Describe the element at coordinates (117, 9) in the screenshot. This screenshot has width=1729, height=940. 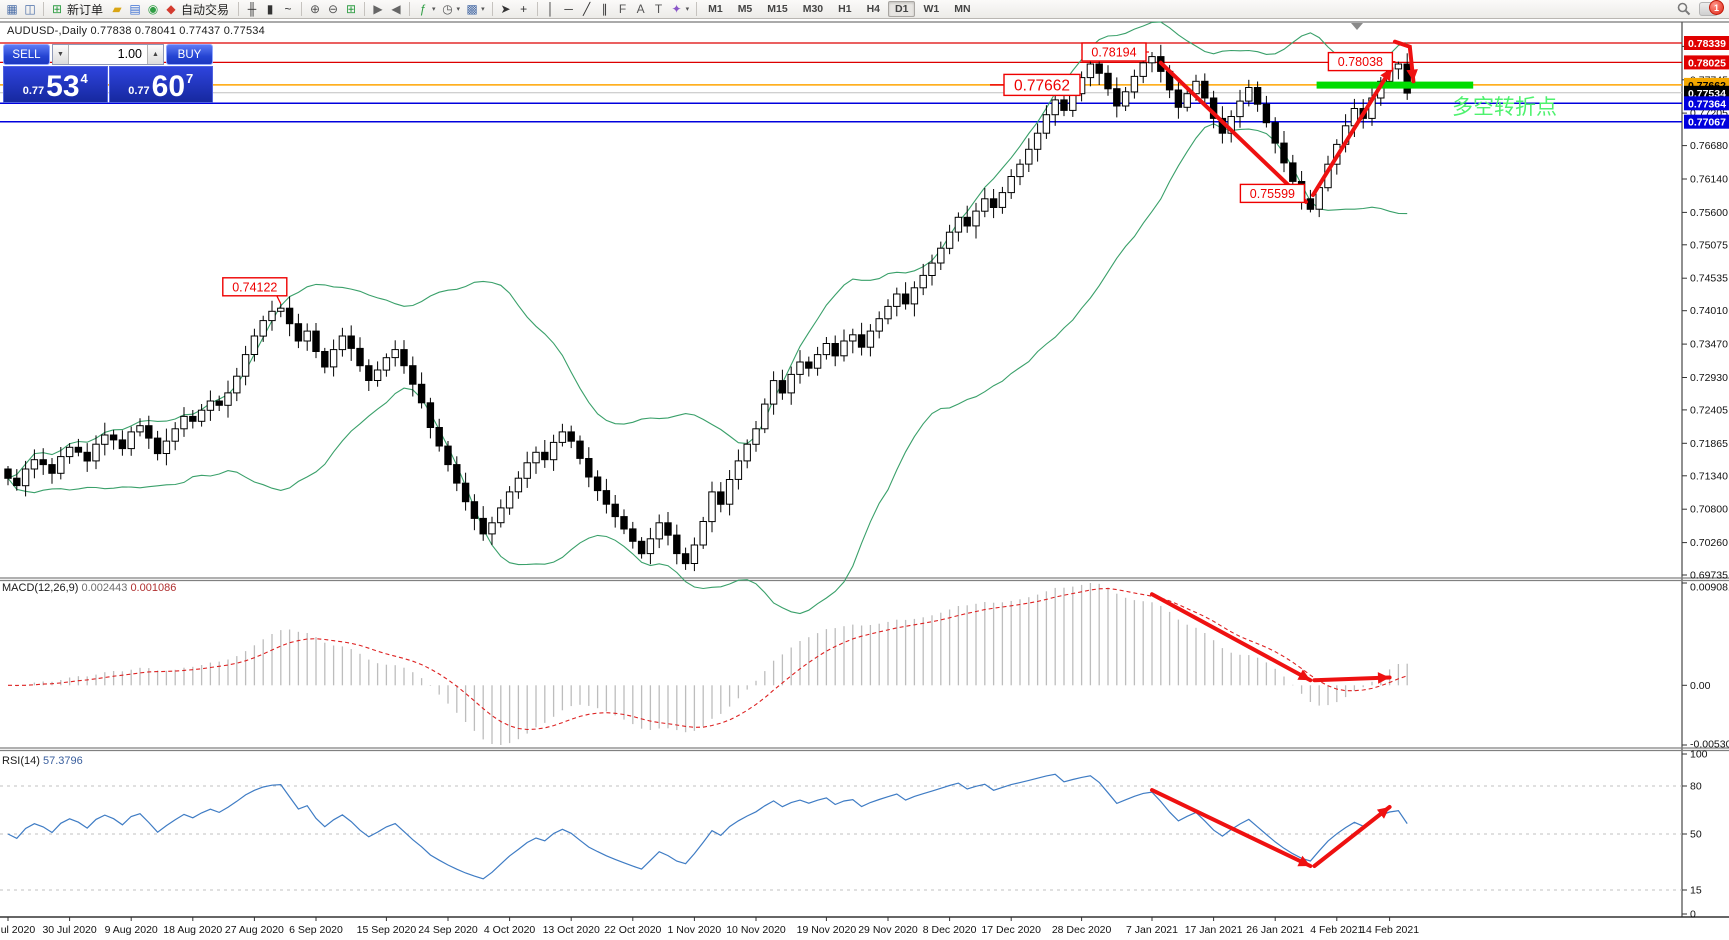
I see `gold-icon: ▰` at that location.